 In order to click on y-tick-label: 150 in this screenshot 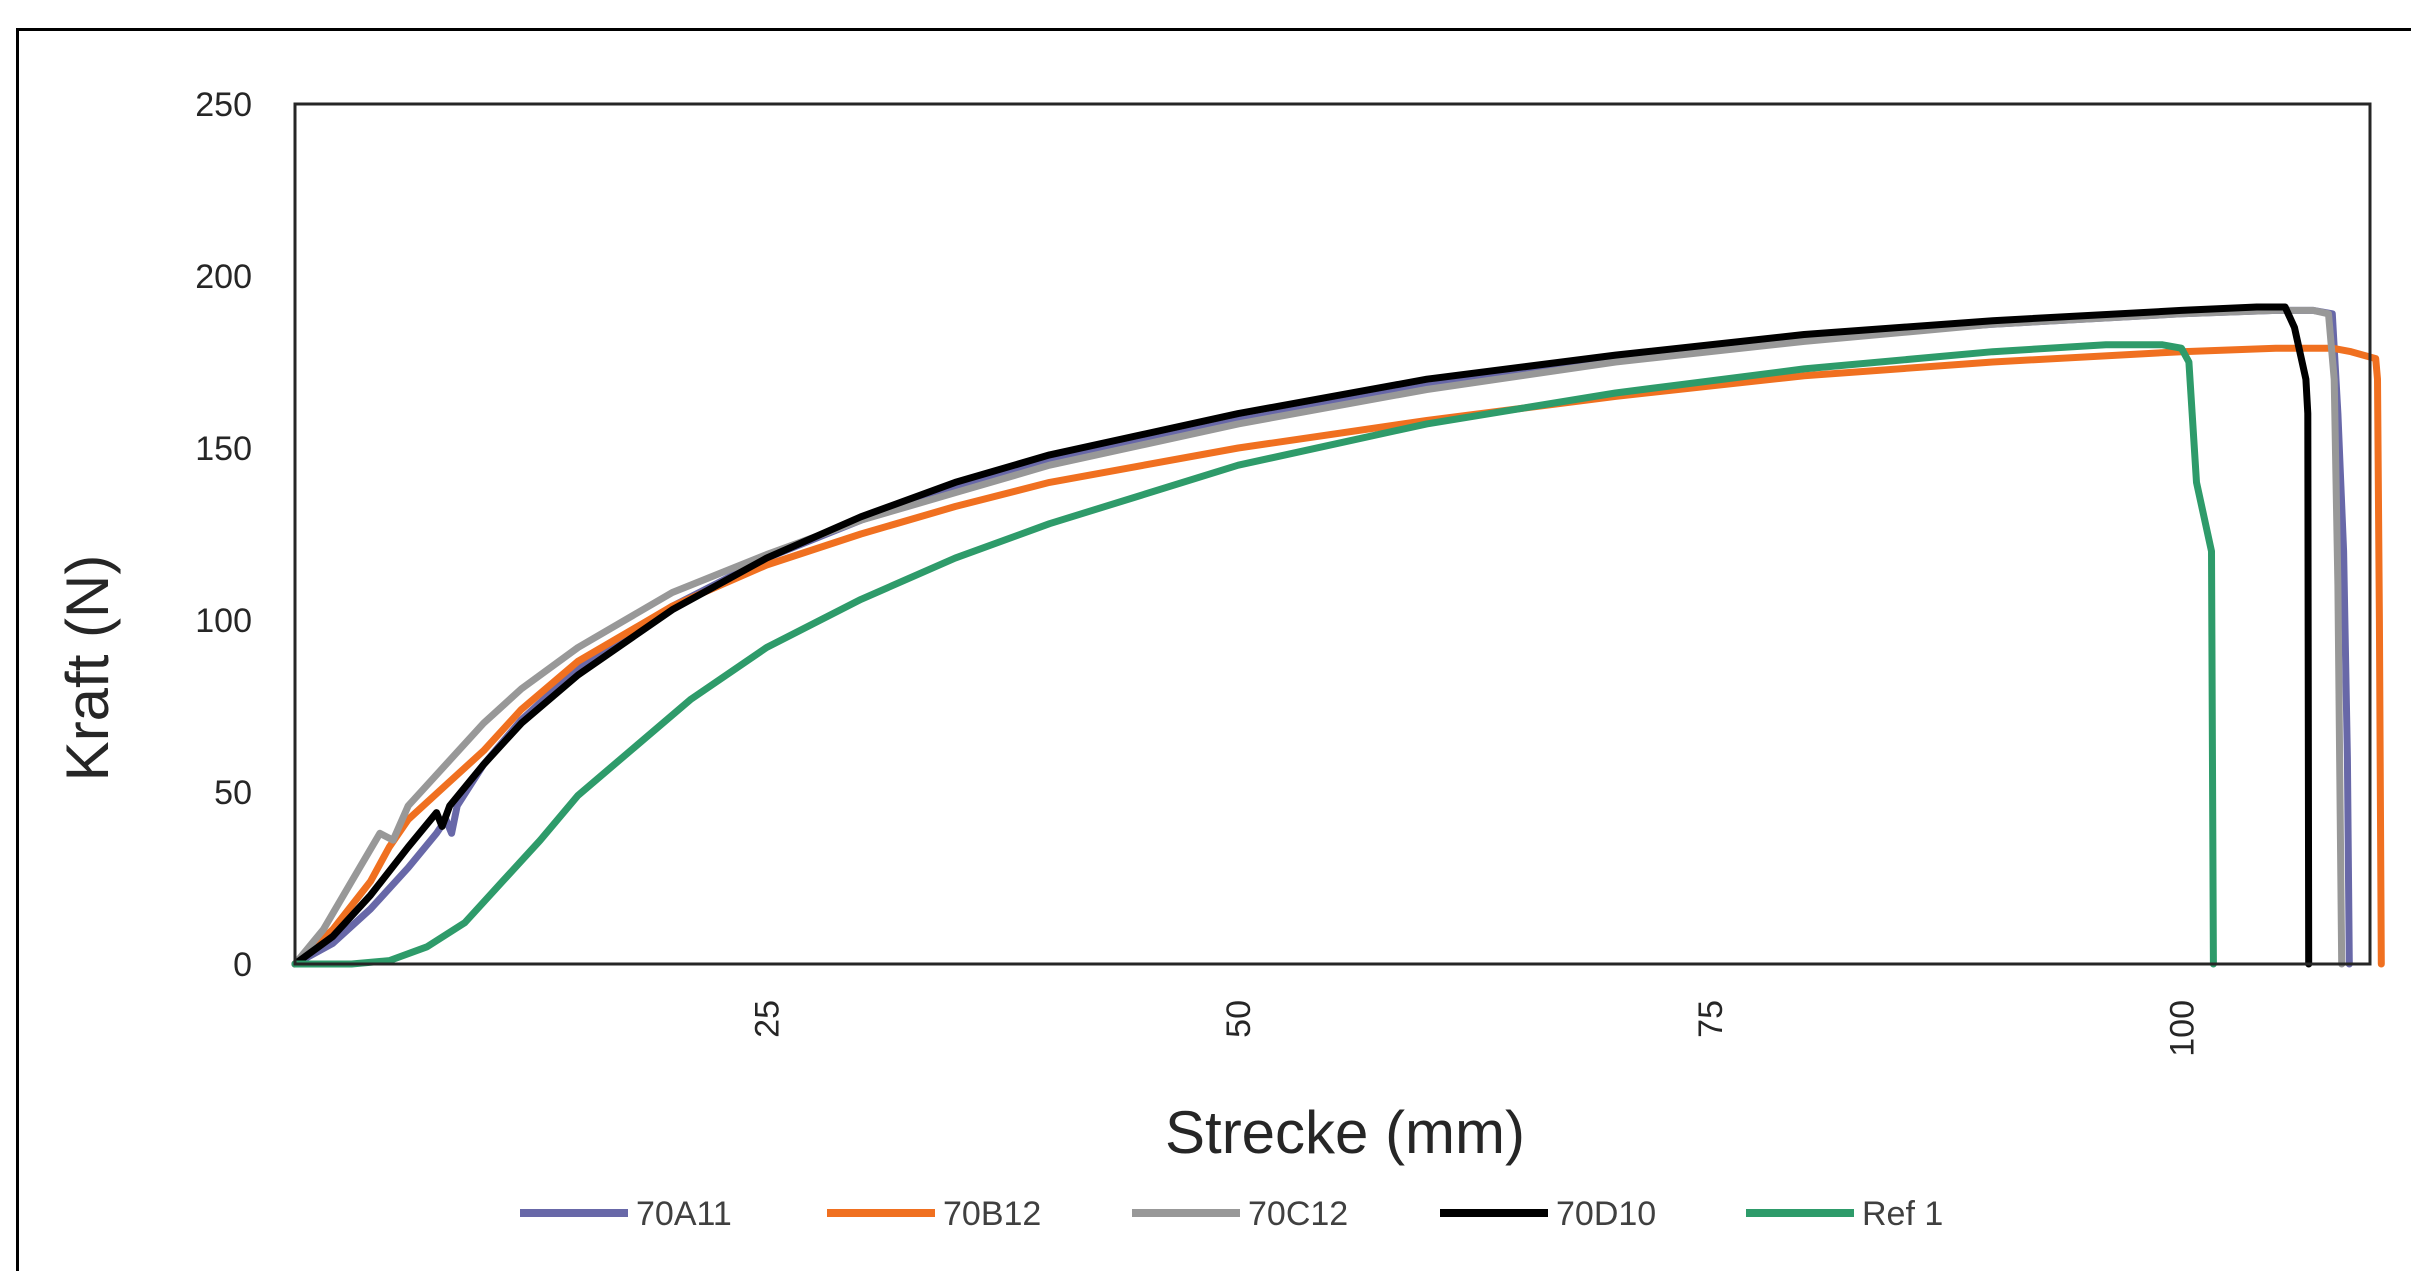, I will do `click(223, 449)`.